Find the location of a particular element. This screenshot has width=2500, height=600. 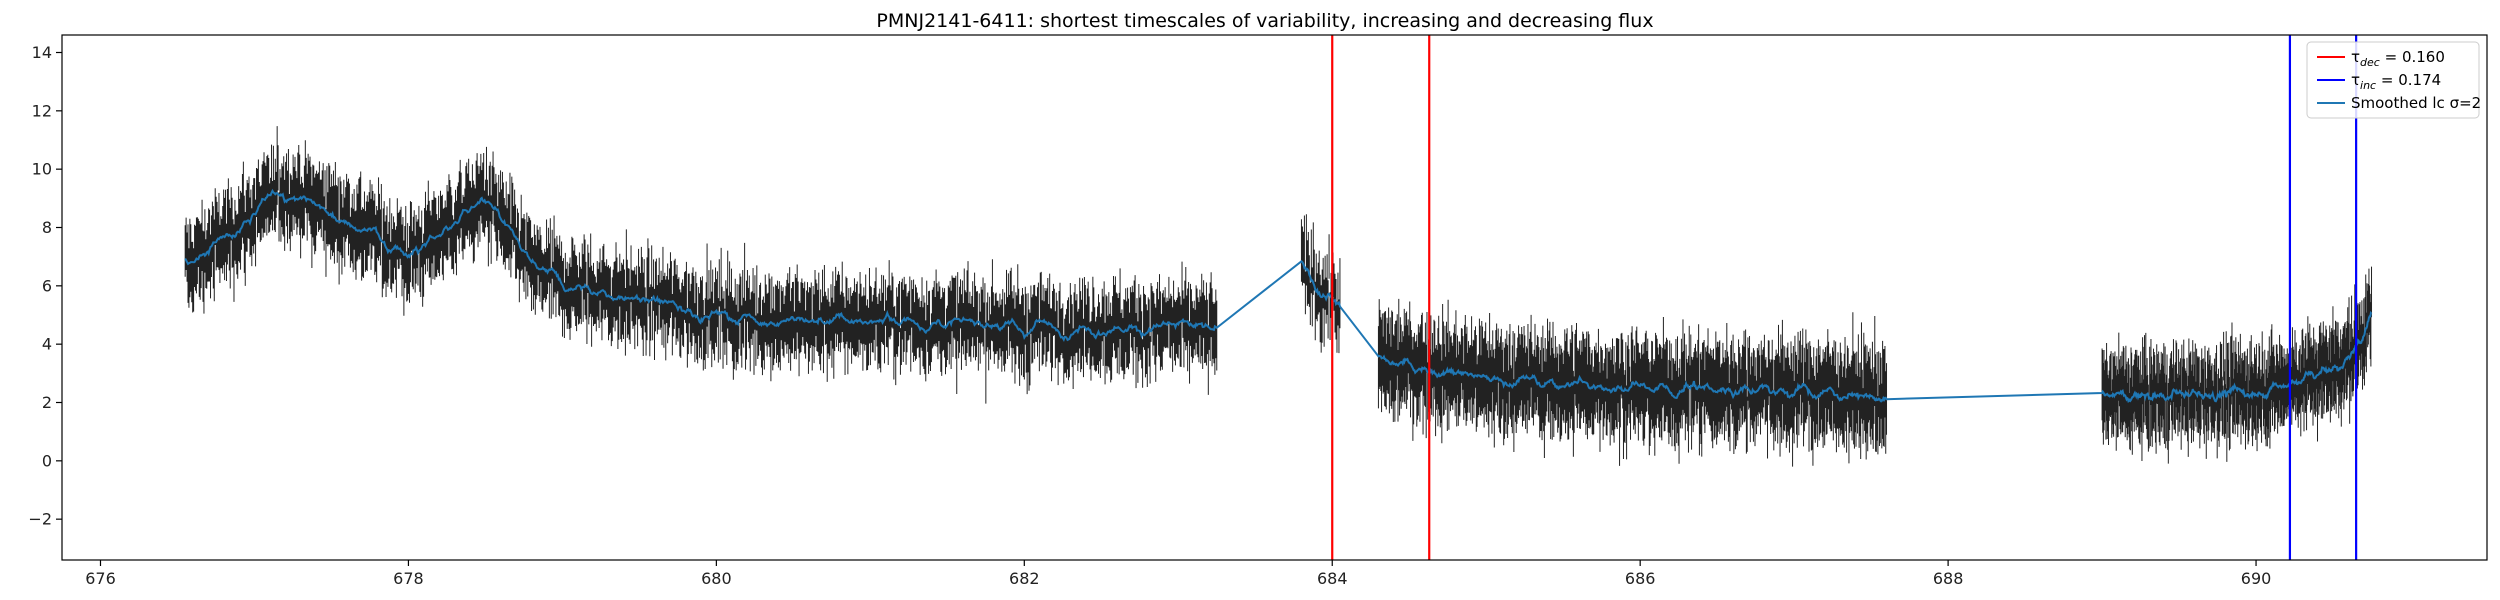

y-tick-label: 6 is located at coordinates (47, 285).